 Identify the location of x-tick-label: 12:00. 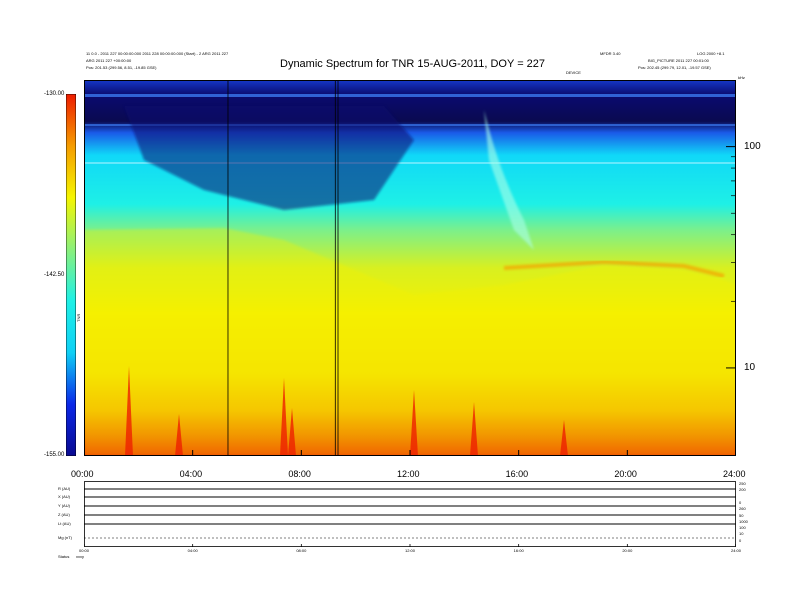
(408, 474).